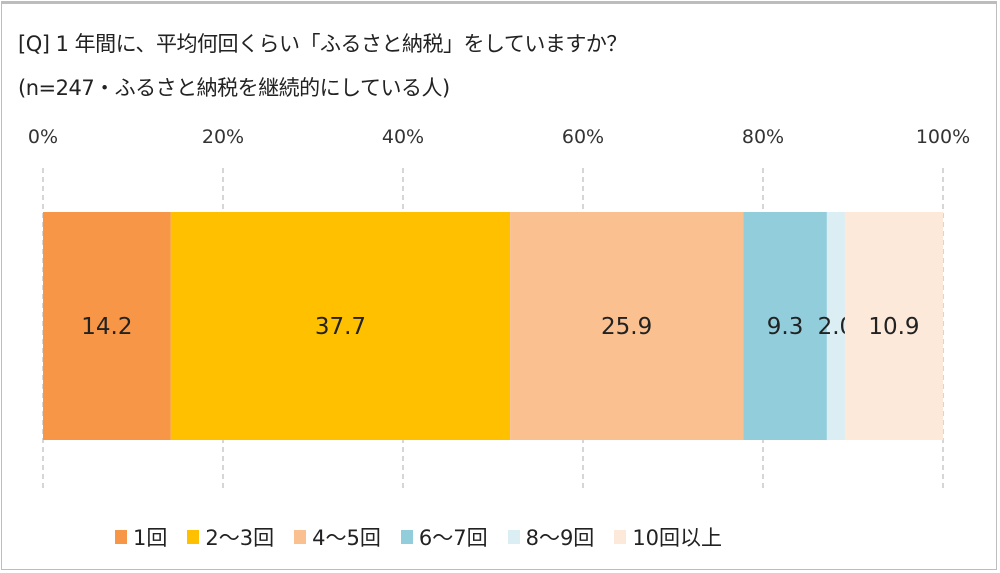  I want to click on legend-label: 2～3回, so click(240, 538).